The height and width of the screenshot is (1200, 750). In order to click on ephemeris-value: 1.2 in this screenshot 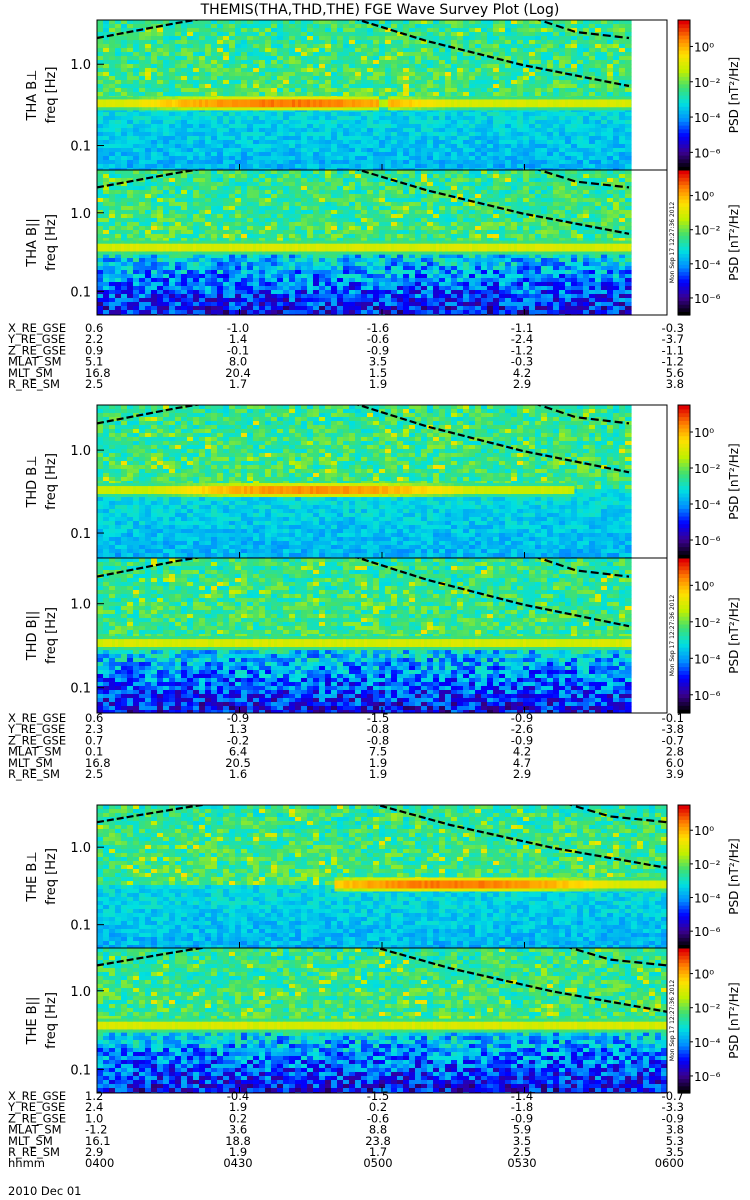, I will do `click(94, 1096)`.